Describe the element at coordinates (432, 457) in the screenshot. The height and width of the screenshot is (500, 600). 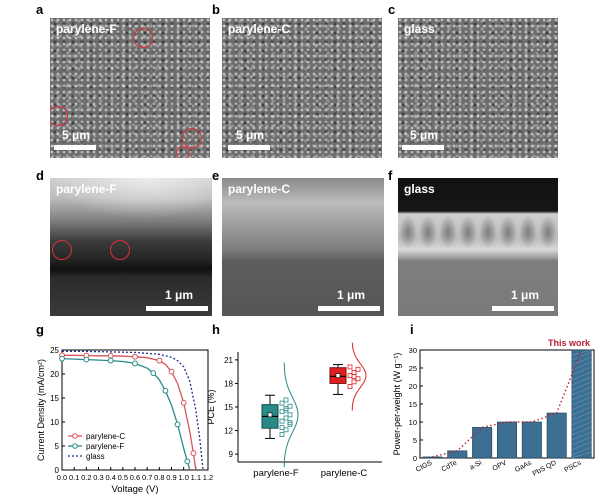
I see `bar-CIGS` at that location.